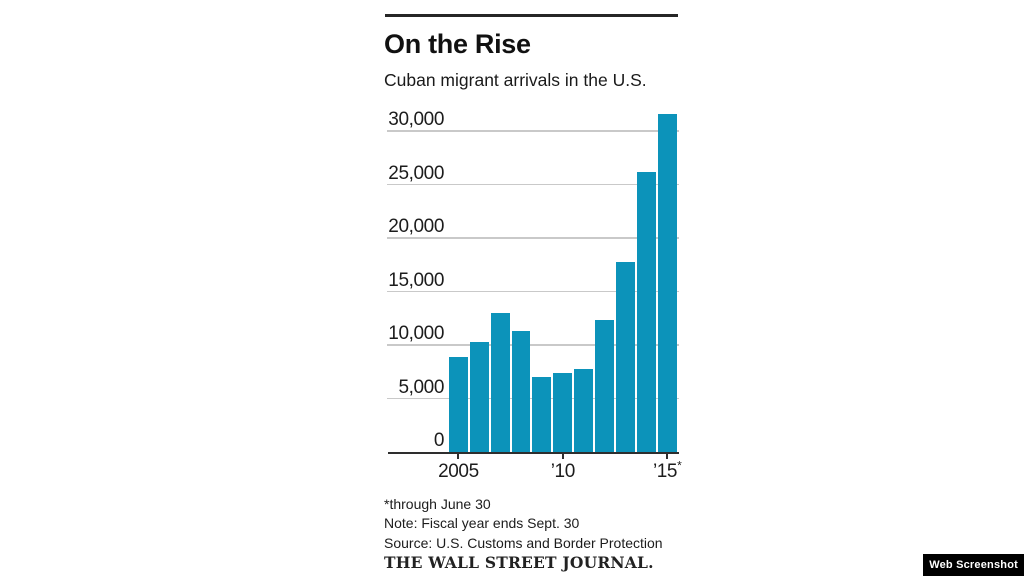 The image size is (1024, 576). Describe the element at coordinates (667, 470) in the screenshot. I see `x-axis-label-2015: ’15*` at that location.